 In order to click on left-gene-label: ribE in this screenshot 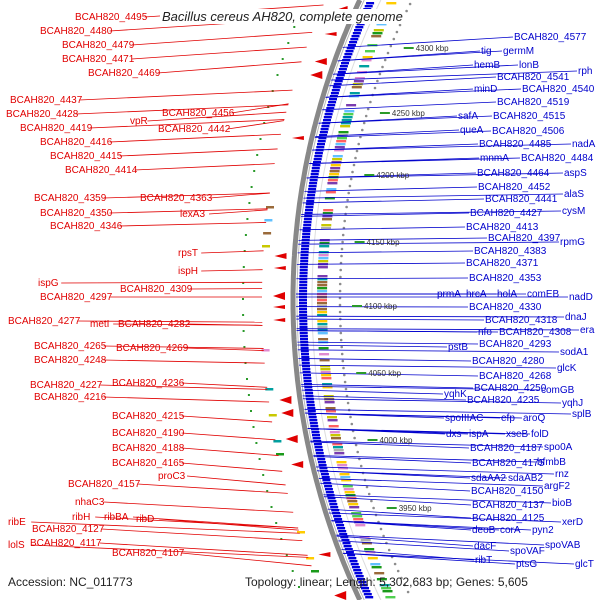, I will do `click(17, 522)`.